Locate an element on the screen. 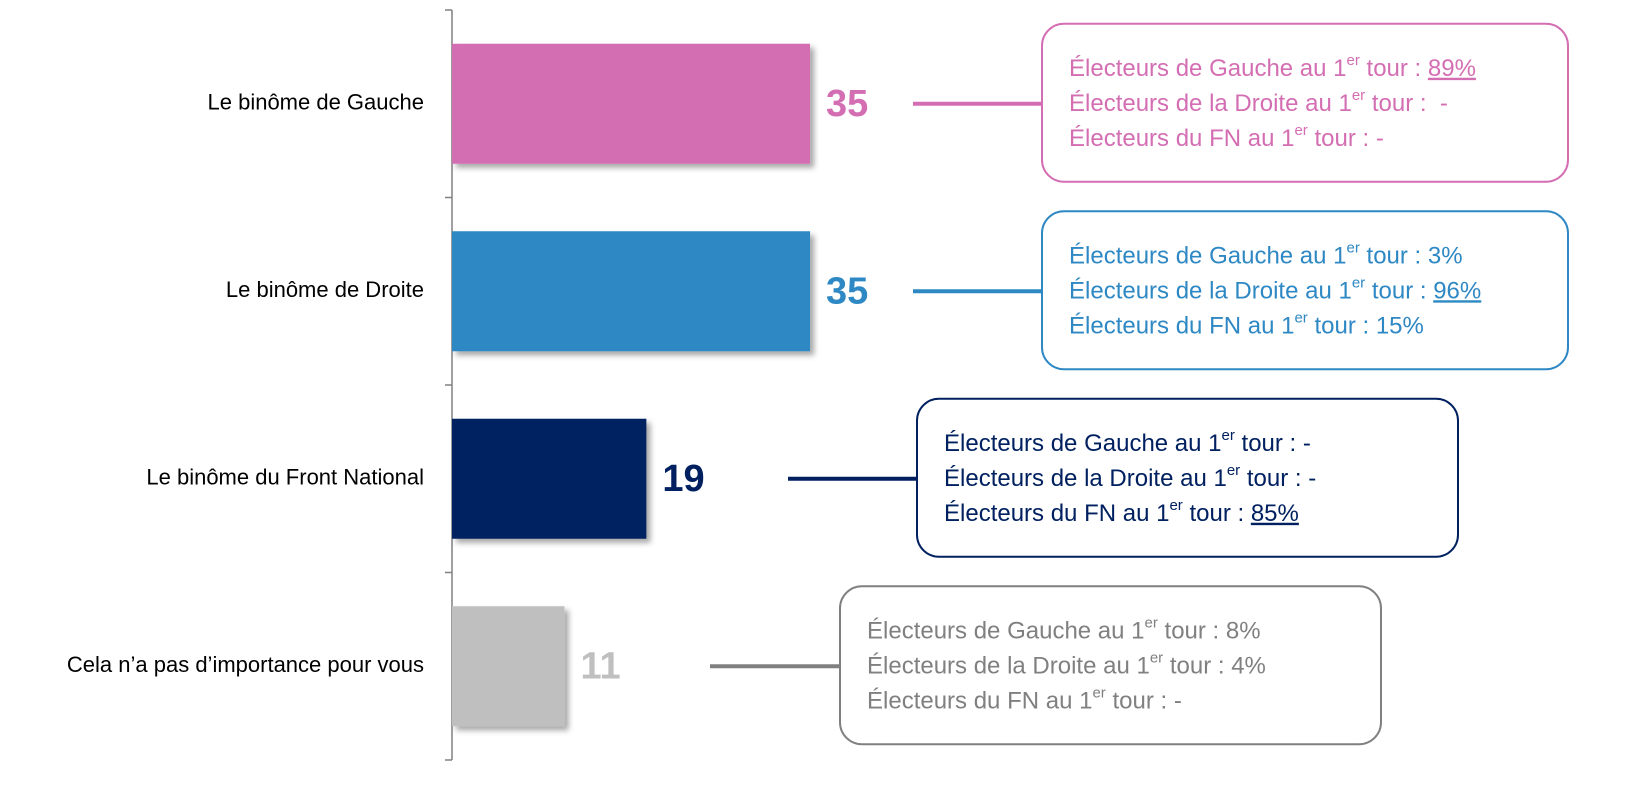 Image resolution: width=1648 pixels, height=796 pixels. annotation-value: 96% is located at coordinates (1457, 291).